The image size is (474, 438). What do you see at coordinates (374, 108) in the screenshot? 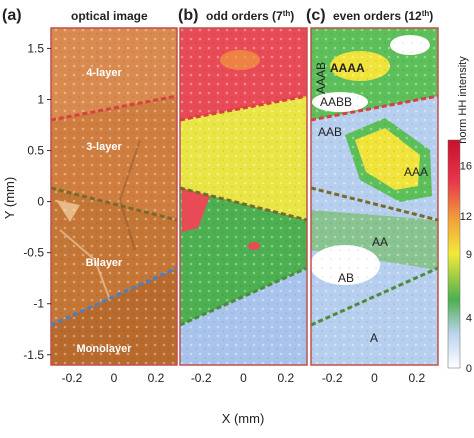
I see `boundary-4-3-c` at bounding box center [374, 108].